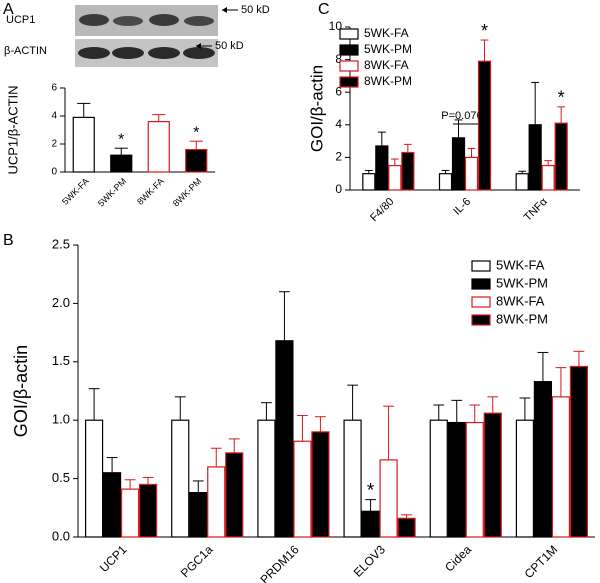  Describe the element at coordinates (112, 192) in the screenshot. I see `x-tick-label: 5WK-PM` at that location.